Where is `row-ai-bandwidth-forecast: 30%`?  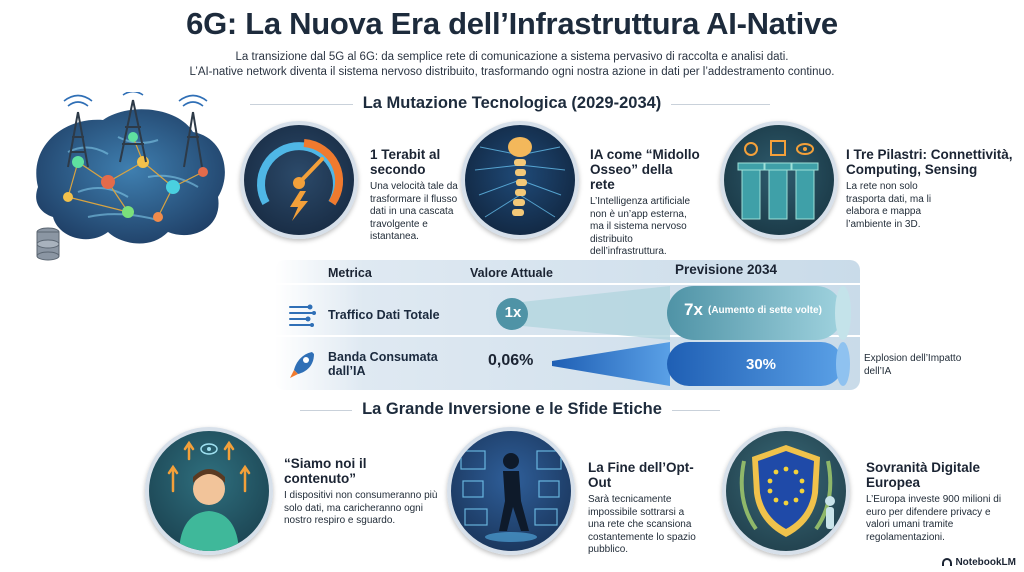
row-ai-bandwidth-forecast: 30% is located at coordinates (761, 364).